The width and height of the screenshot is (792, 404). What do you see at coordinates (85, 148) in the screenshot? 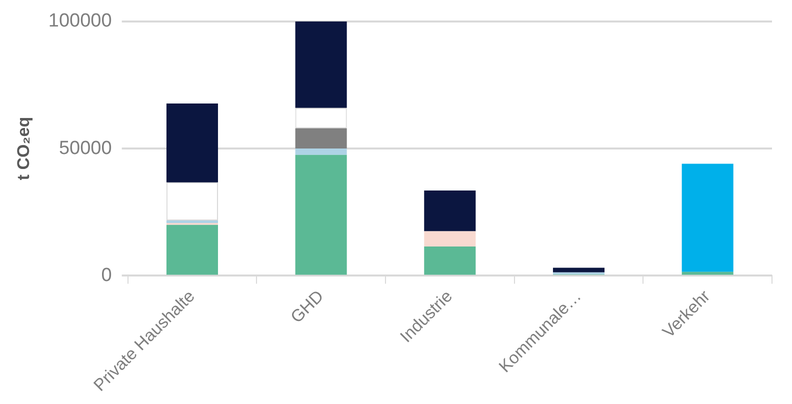
I see `y-tick-label: 50000` at bounding box center [85, 148].